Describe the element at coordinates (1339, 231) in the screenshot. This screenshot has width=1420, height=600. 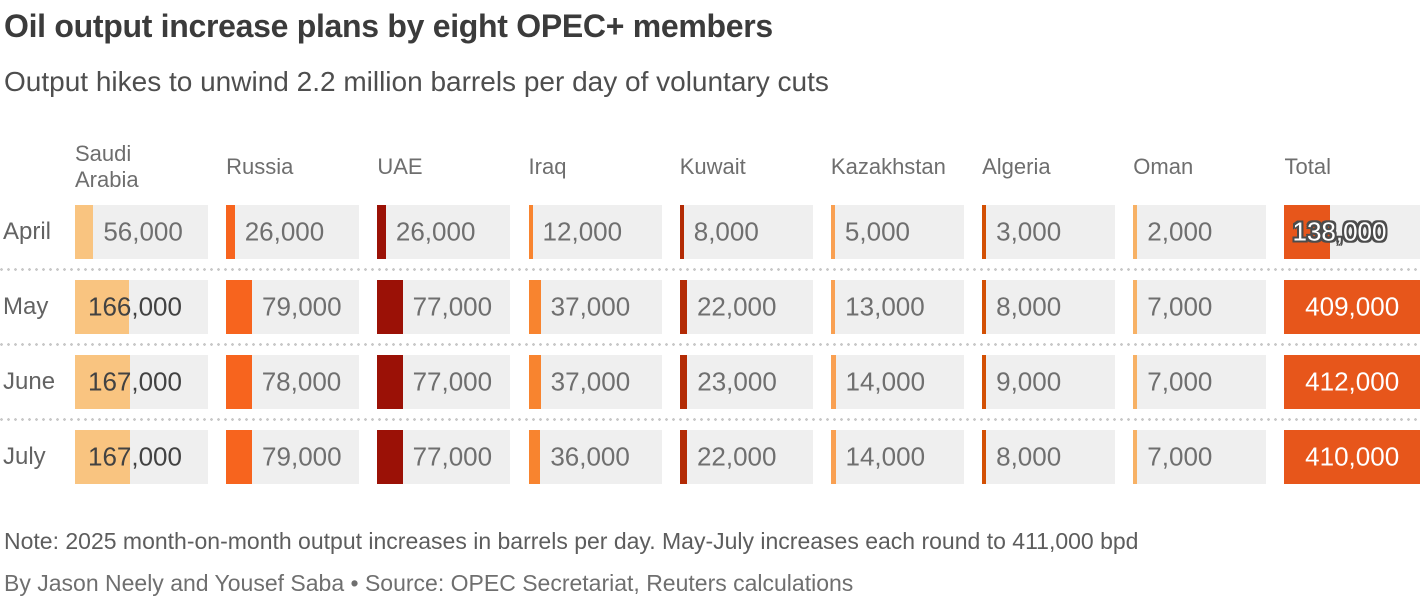
I see `value-label: 138,000` at that location.